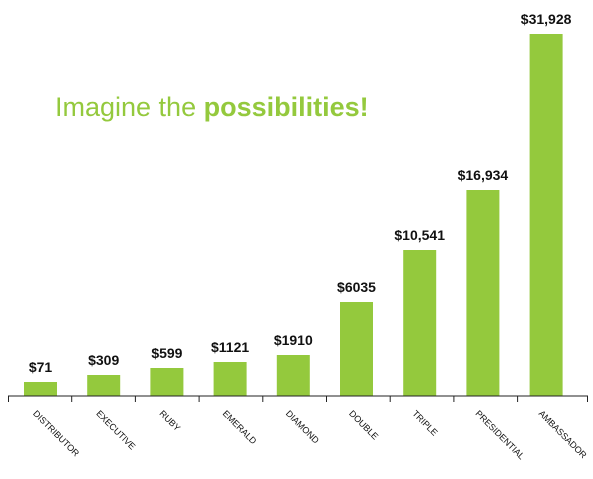  I want to click on data-label-ambassador: $31,928, so click(546, 19).